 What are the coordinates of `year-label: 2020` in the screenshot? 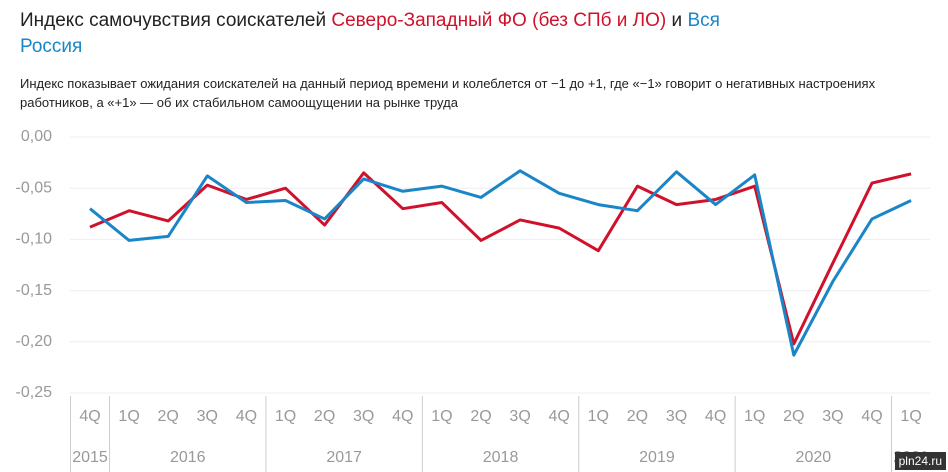 It's located at (814, 457).